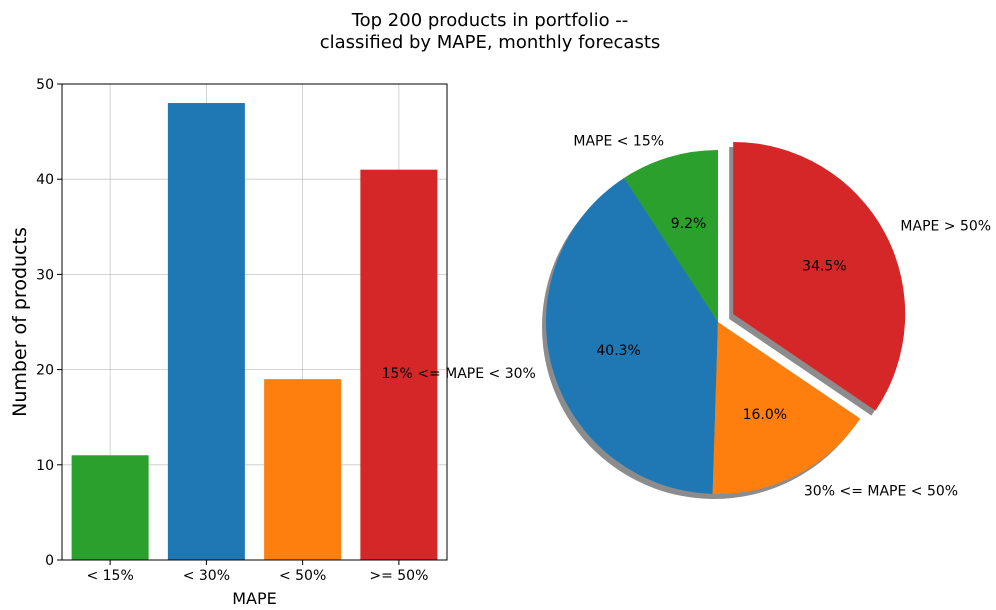 This screenshot has width=996, height=610. Describe the element at coordinates (20, 322) in the screenshot. I see `y-axis-label: Number of products` at that location.